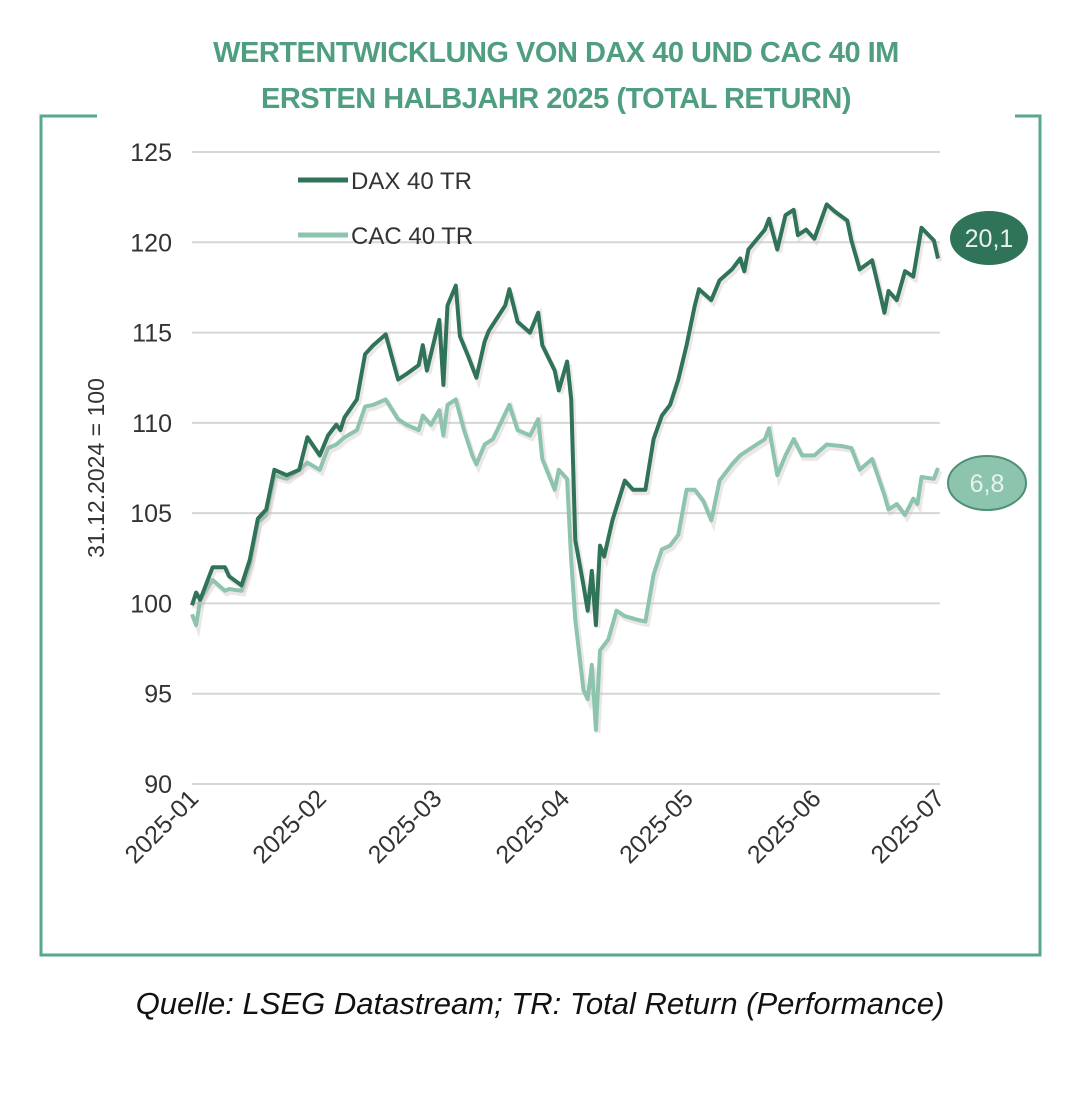  I want to click on end-badge-cac: 6,8, so click(987, 483).